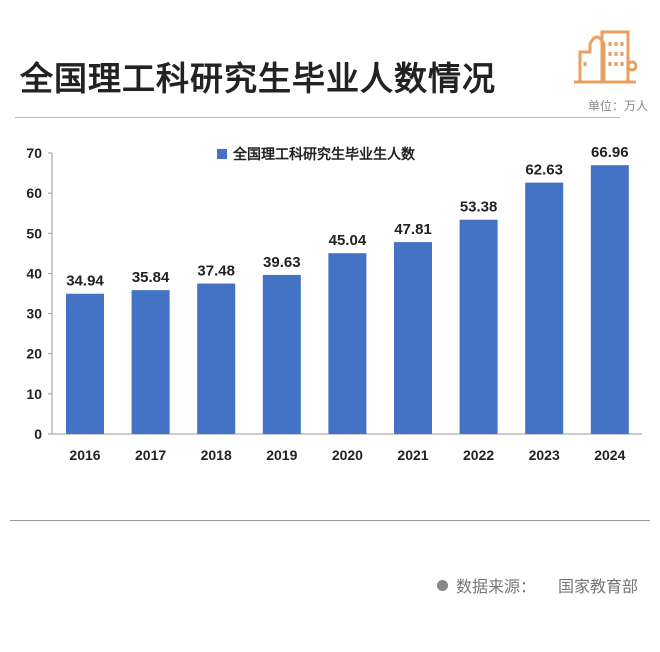  What do you see at coordinates (34, 233) in the screenshot?
I see `y-tick-label: 50` at bounding box center [34, 233].